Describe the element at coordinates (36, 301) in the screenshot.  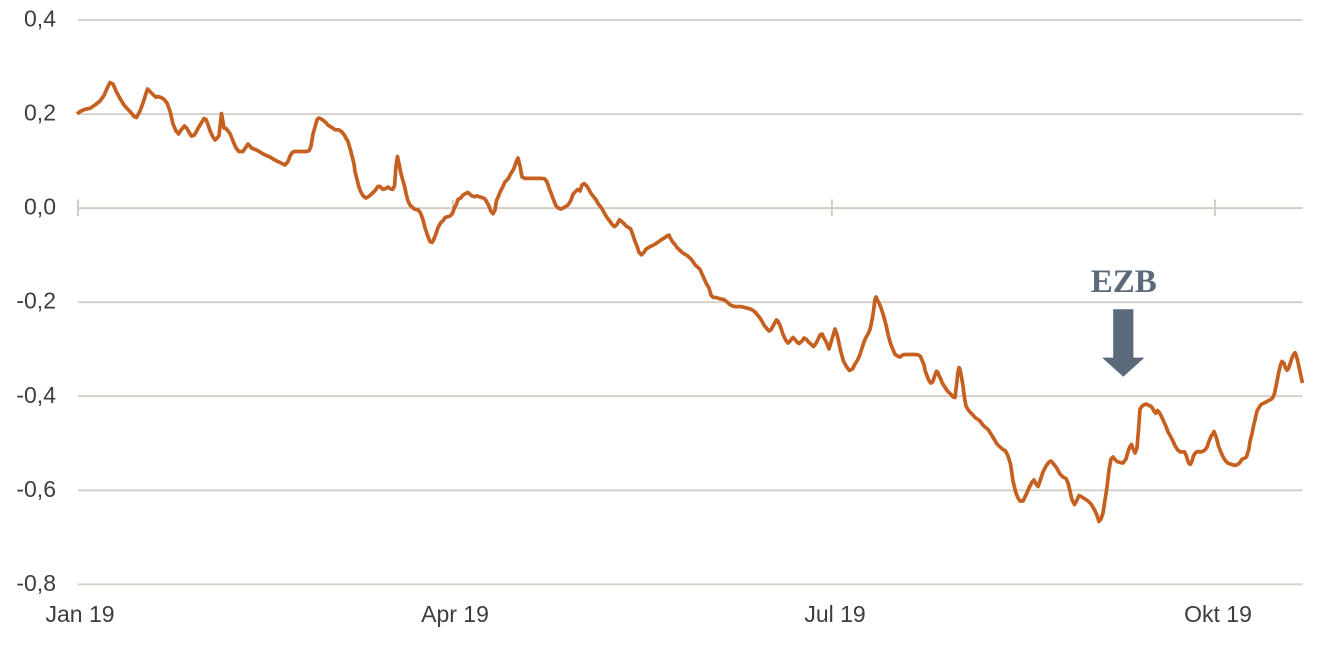
I see `svg-text: -0,2` at that location.